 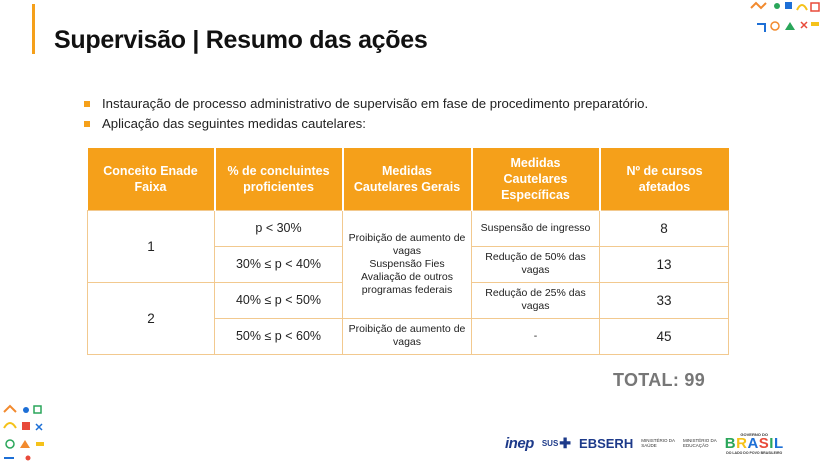 I want to click on plus-icon: ✚, so click(x=565, y=442).